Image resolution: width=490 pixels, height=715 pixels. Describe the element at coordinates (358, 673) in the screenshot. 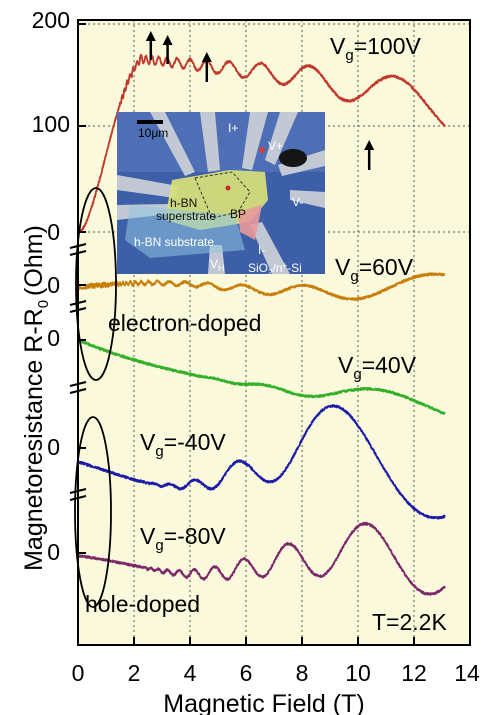

I see `x-tick-label: 10` at that location.